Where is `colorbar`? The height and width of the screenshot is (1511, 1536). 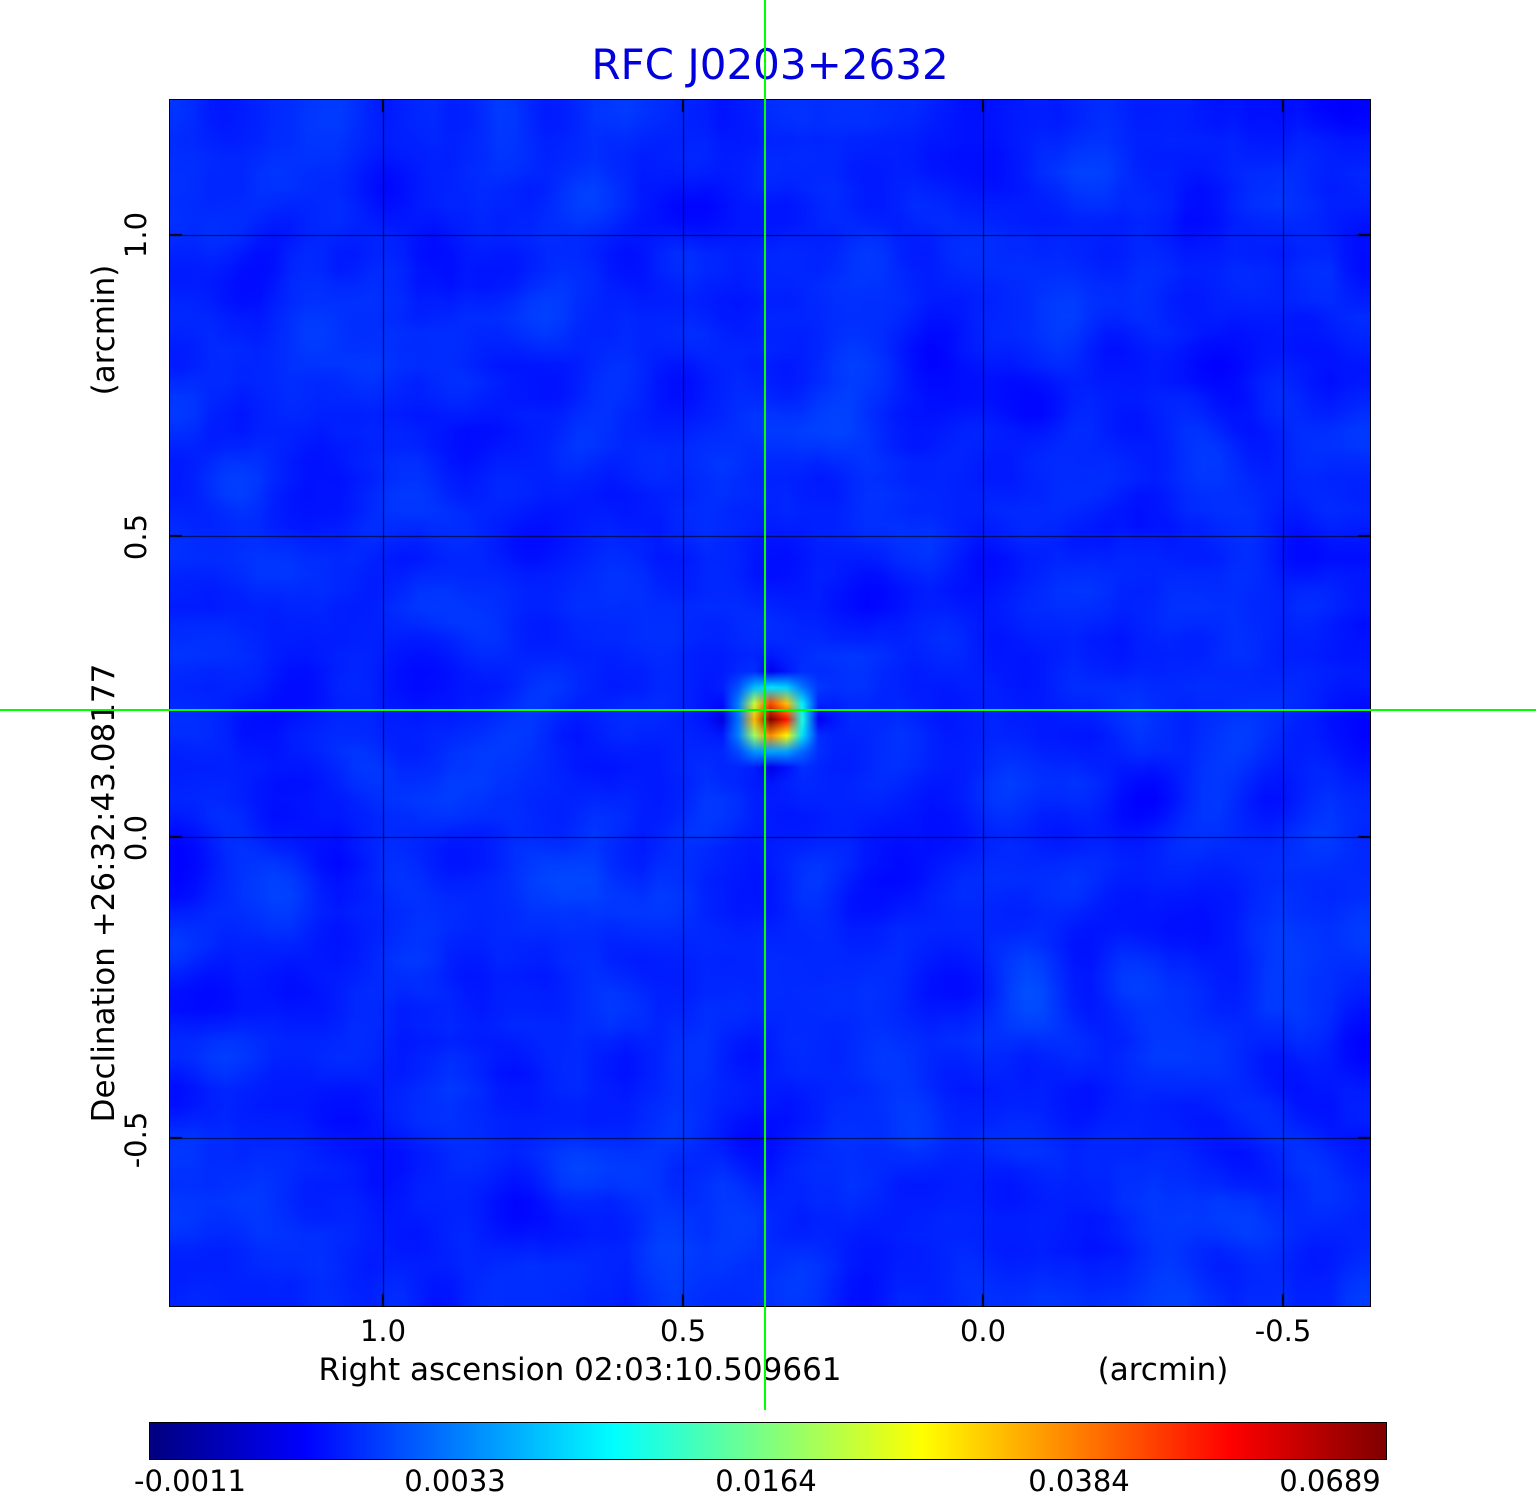
colorbar is located at coordinates (768, 1441).